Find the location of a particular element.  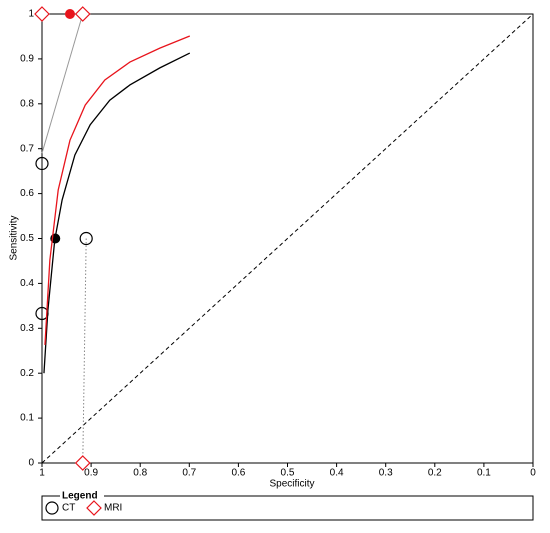

legend-label: CT is located at coordinates (68, 508).